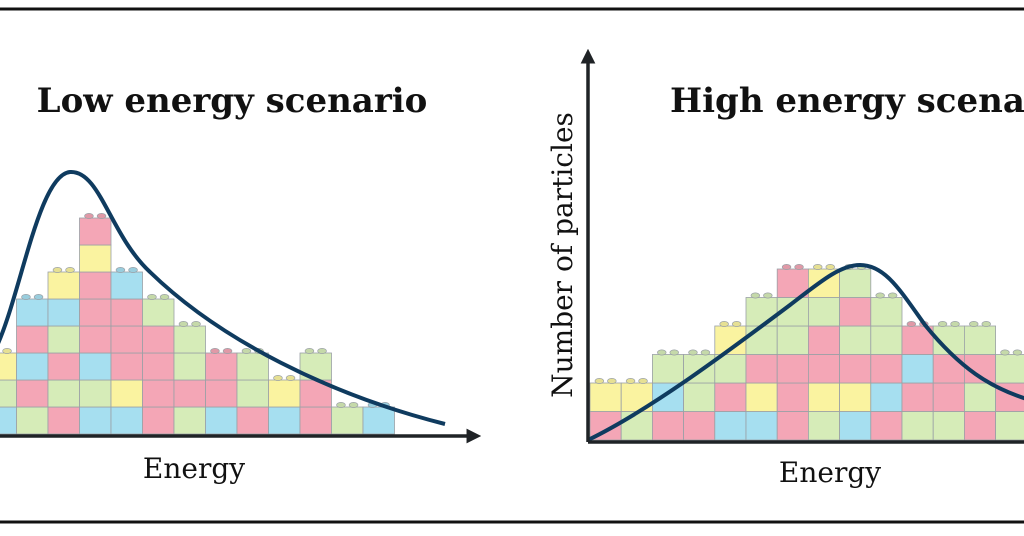  Describe the element at coordinates (806, 352) in the screenshot. I see `high-energy-particle-blocks` at that location.